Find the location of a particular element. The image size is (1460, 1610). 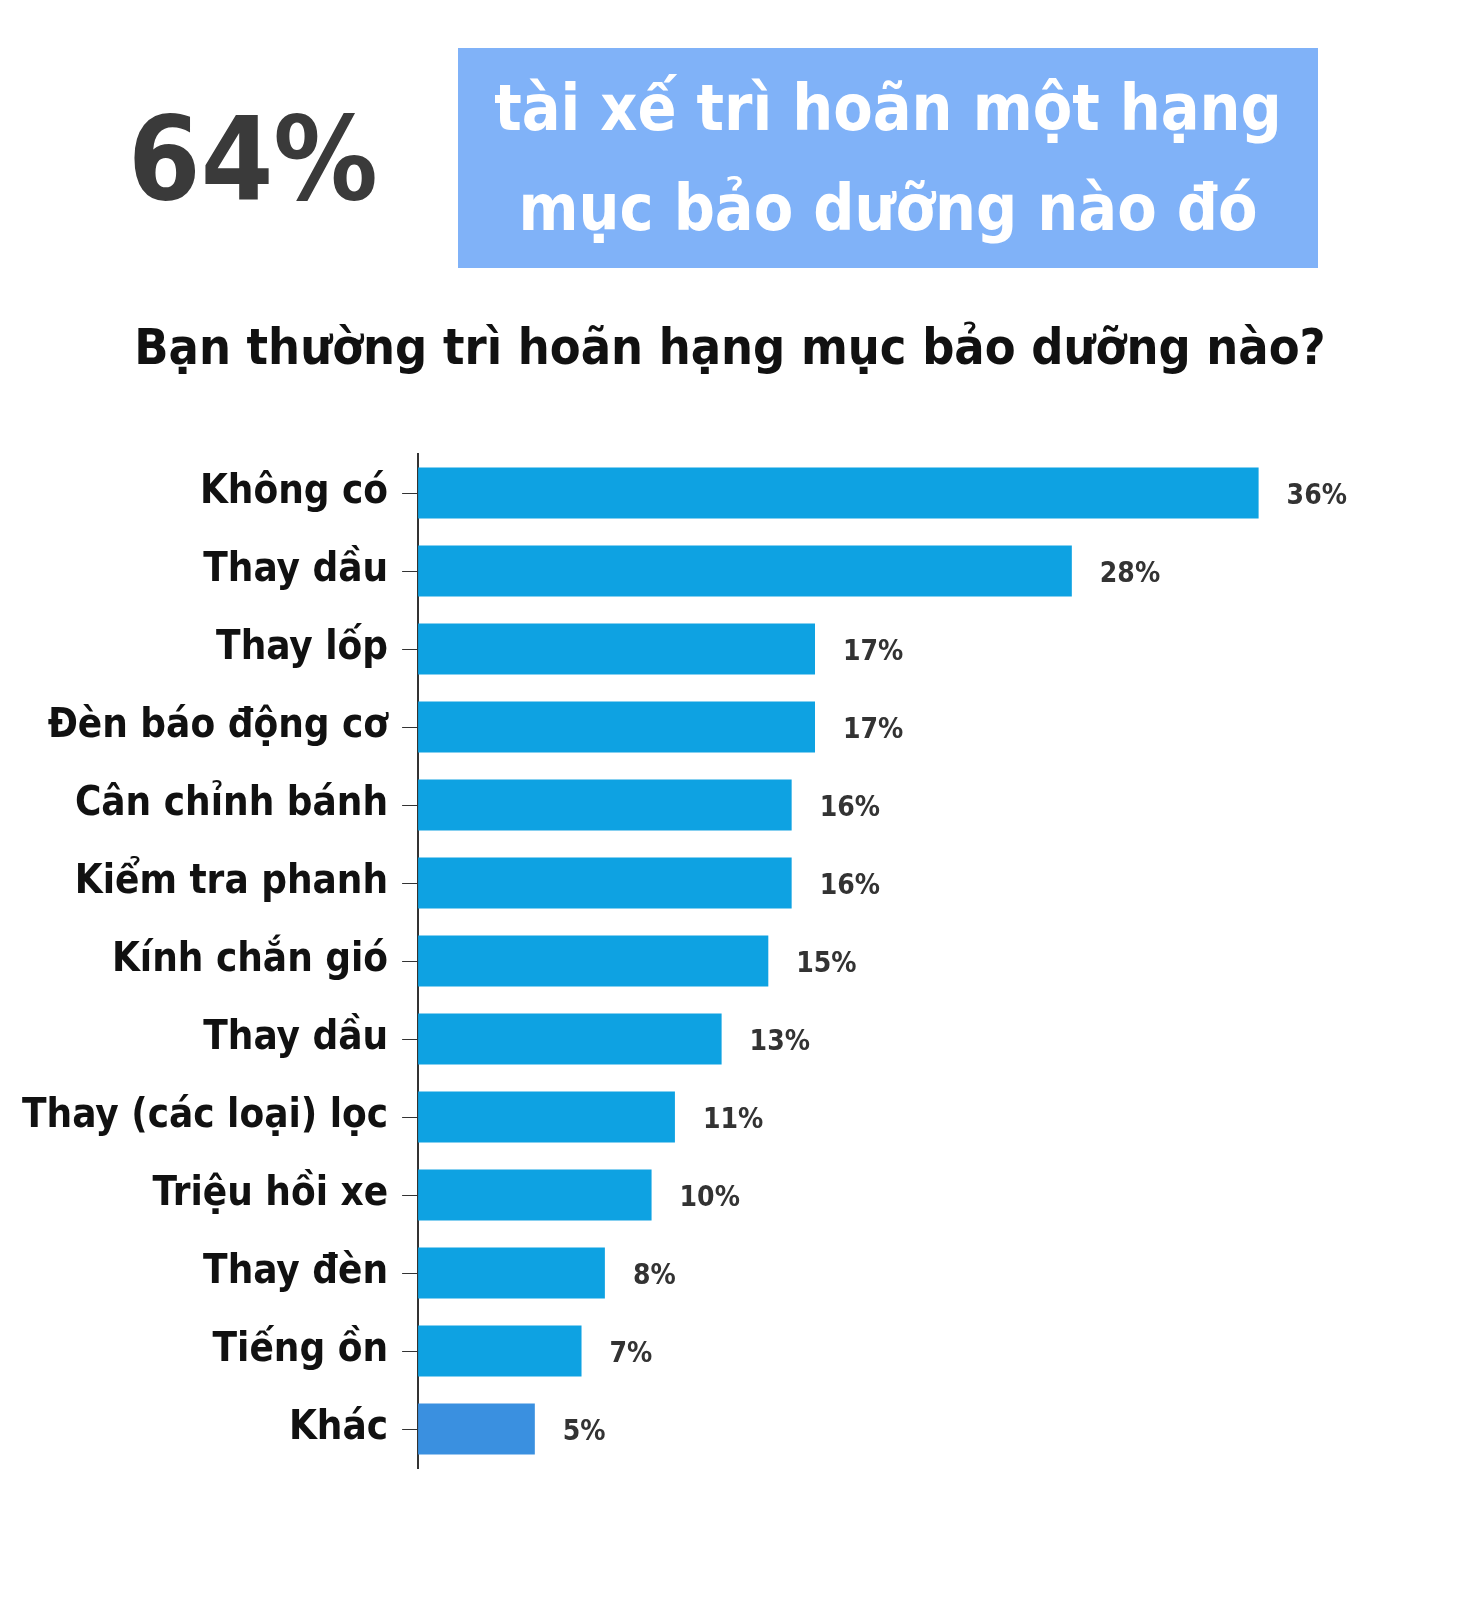

data-label: 15% is located at coordinates (826, 963).